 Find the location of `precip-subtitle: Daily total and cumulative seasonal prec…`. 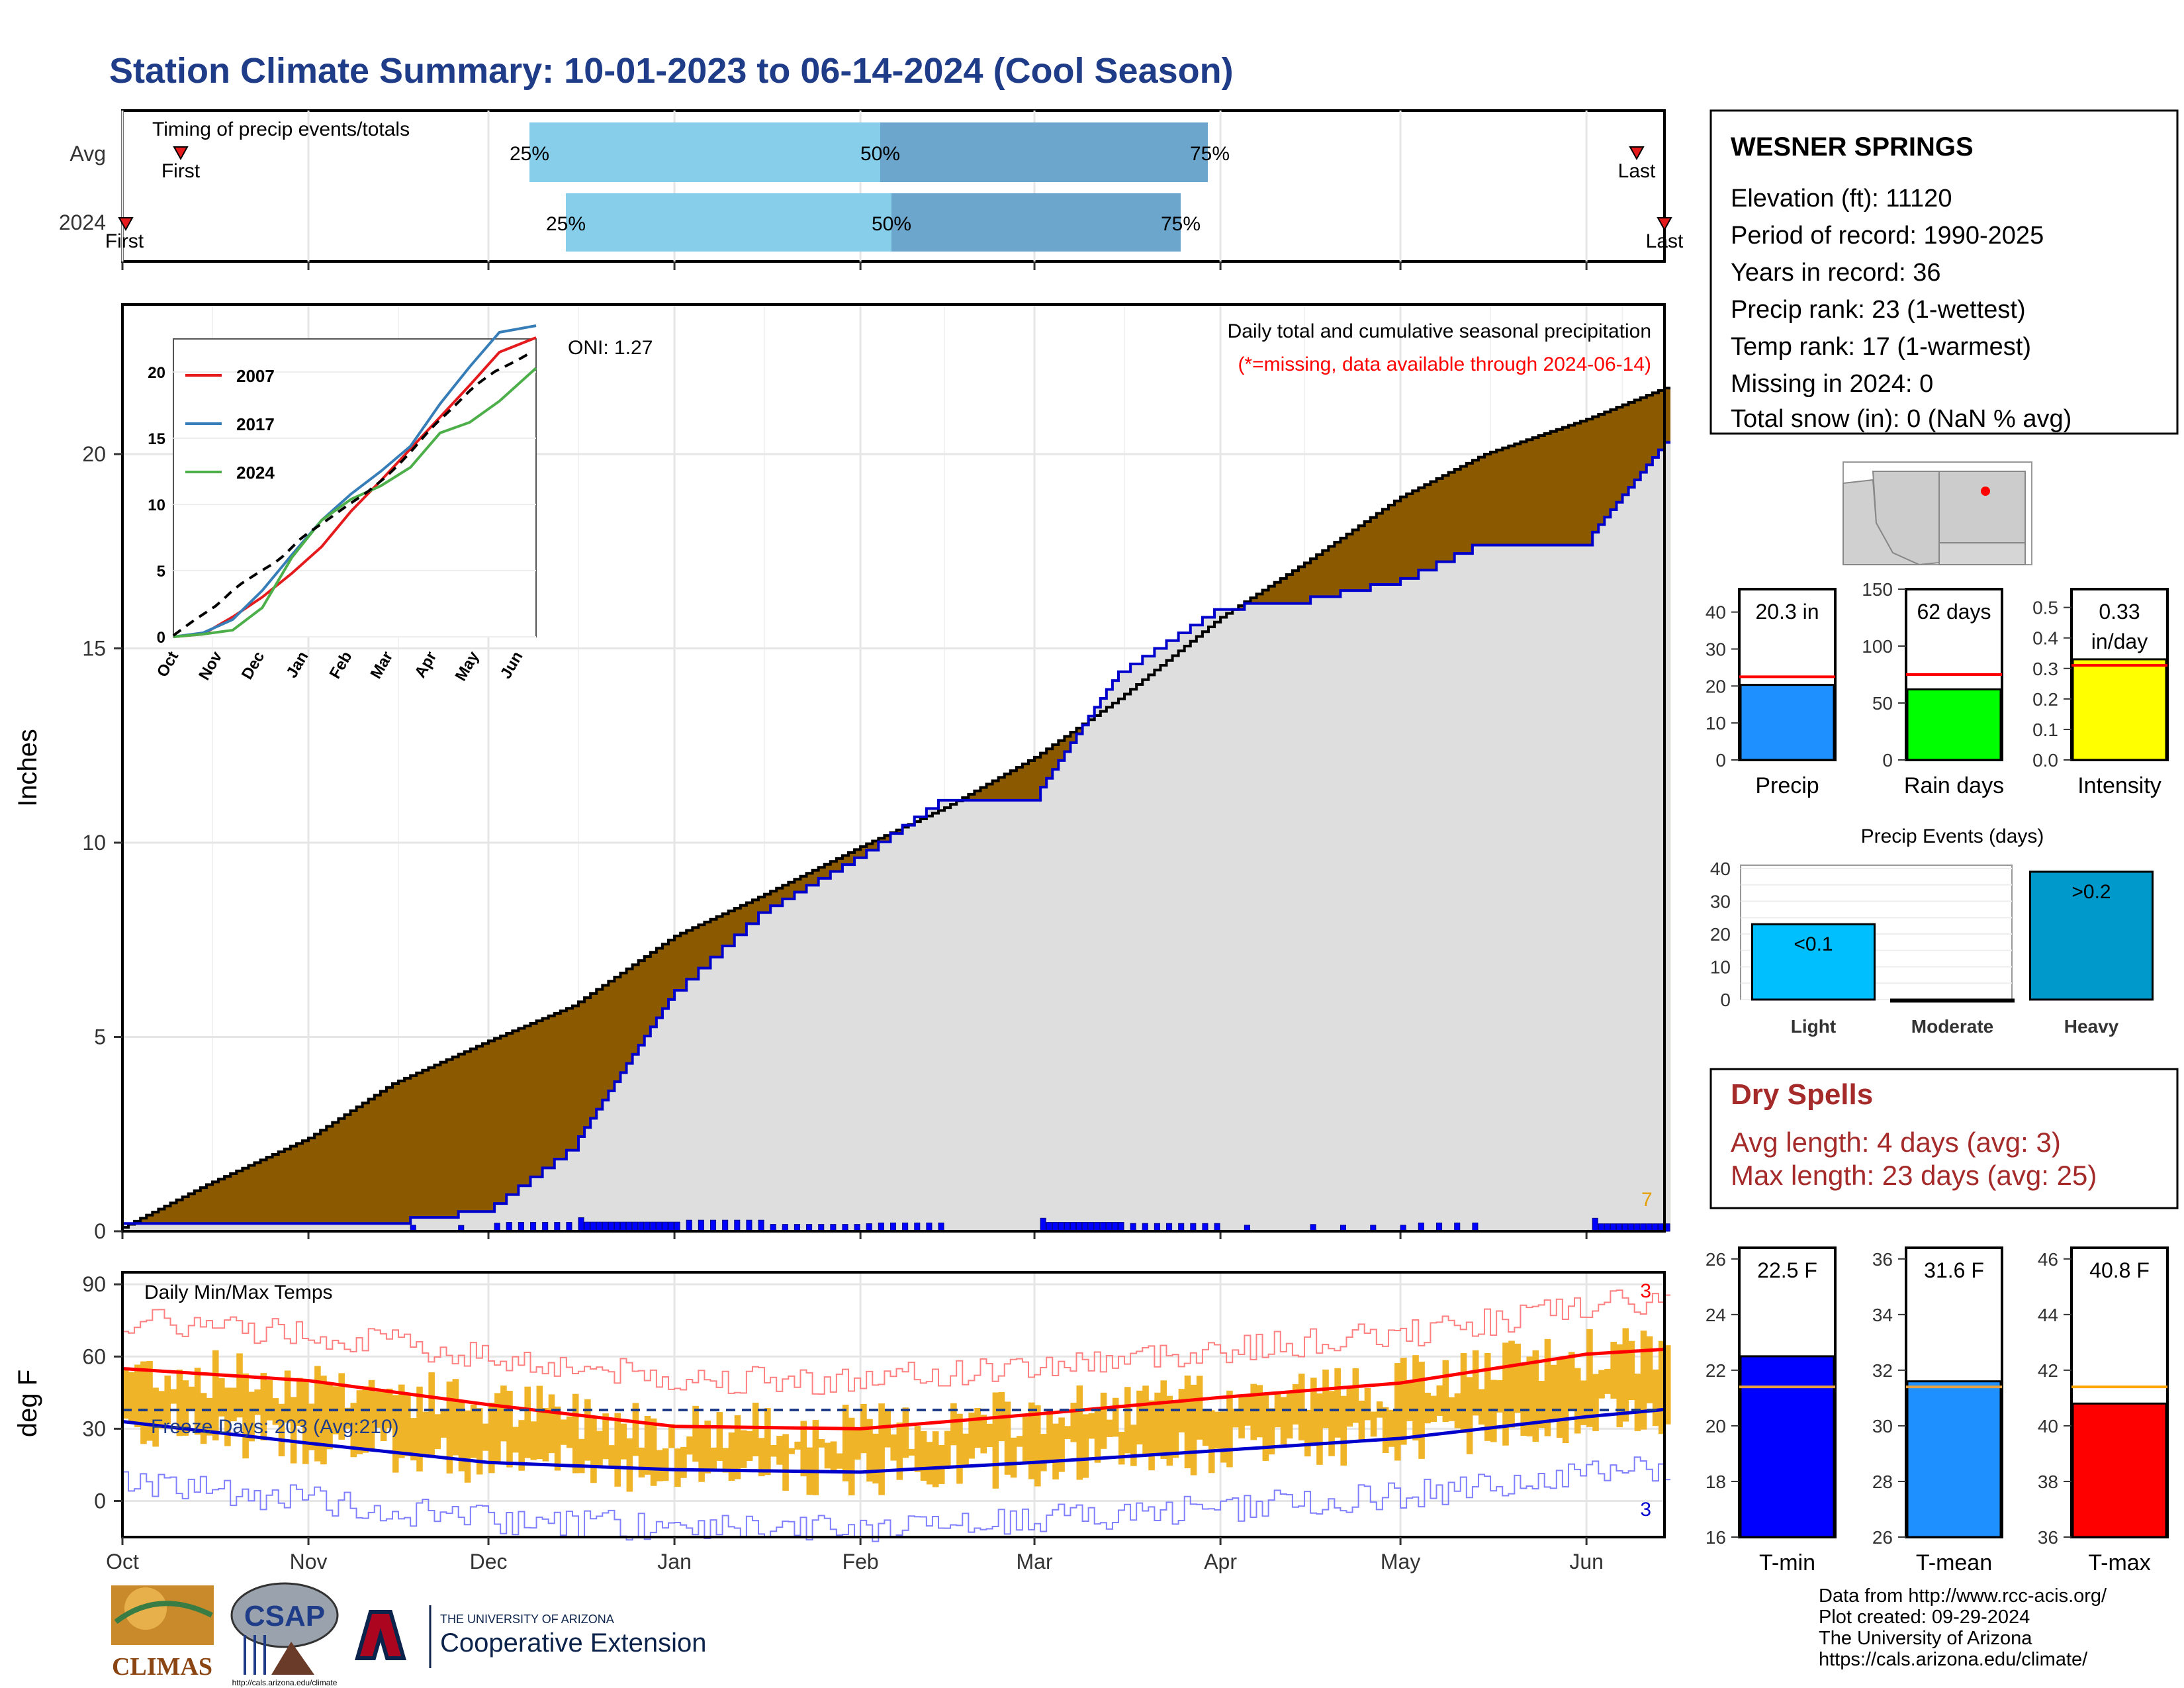

precip-subtitle: Daily total and cumulative seasonal prec… is located at coordinates (1439, 331).